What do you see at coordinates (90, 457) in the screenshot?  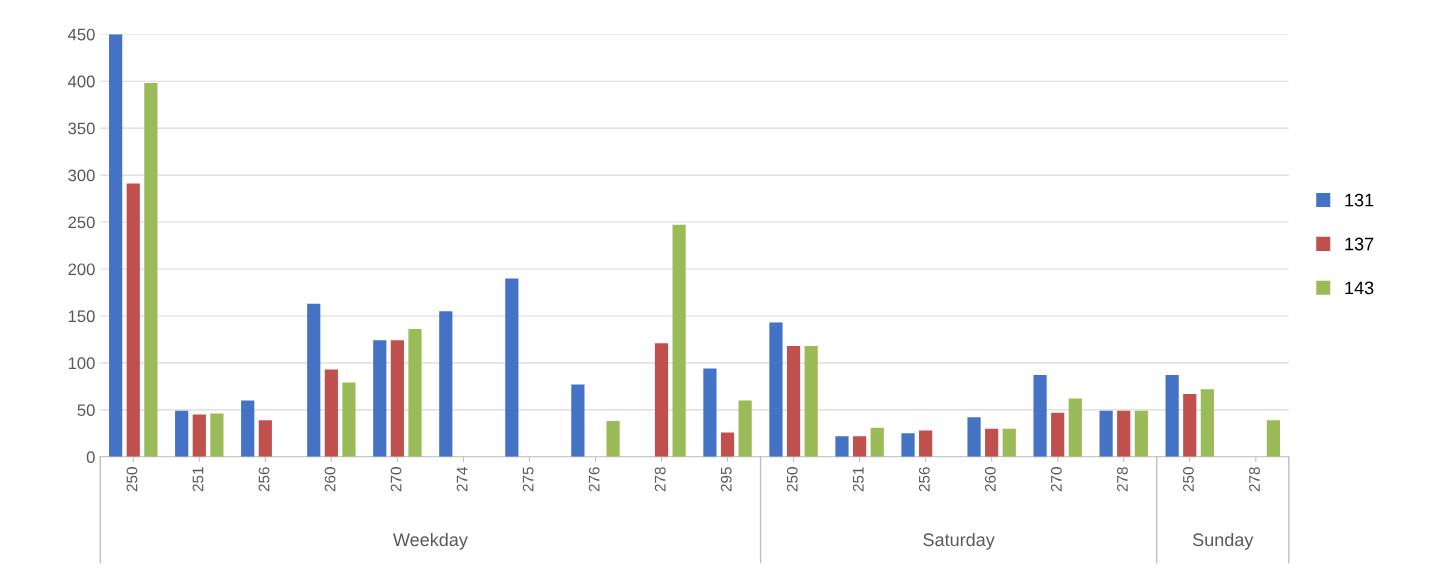 I see `y-tick-label: 0` at bounding box center [90, 457].